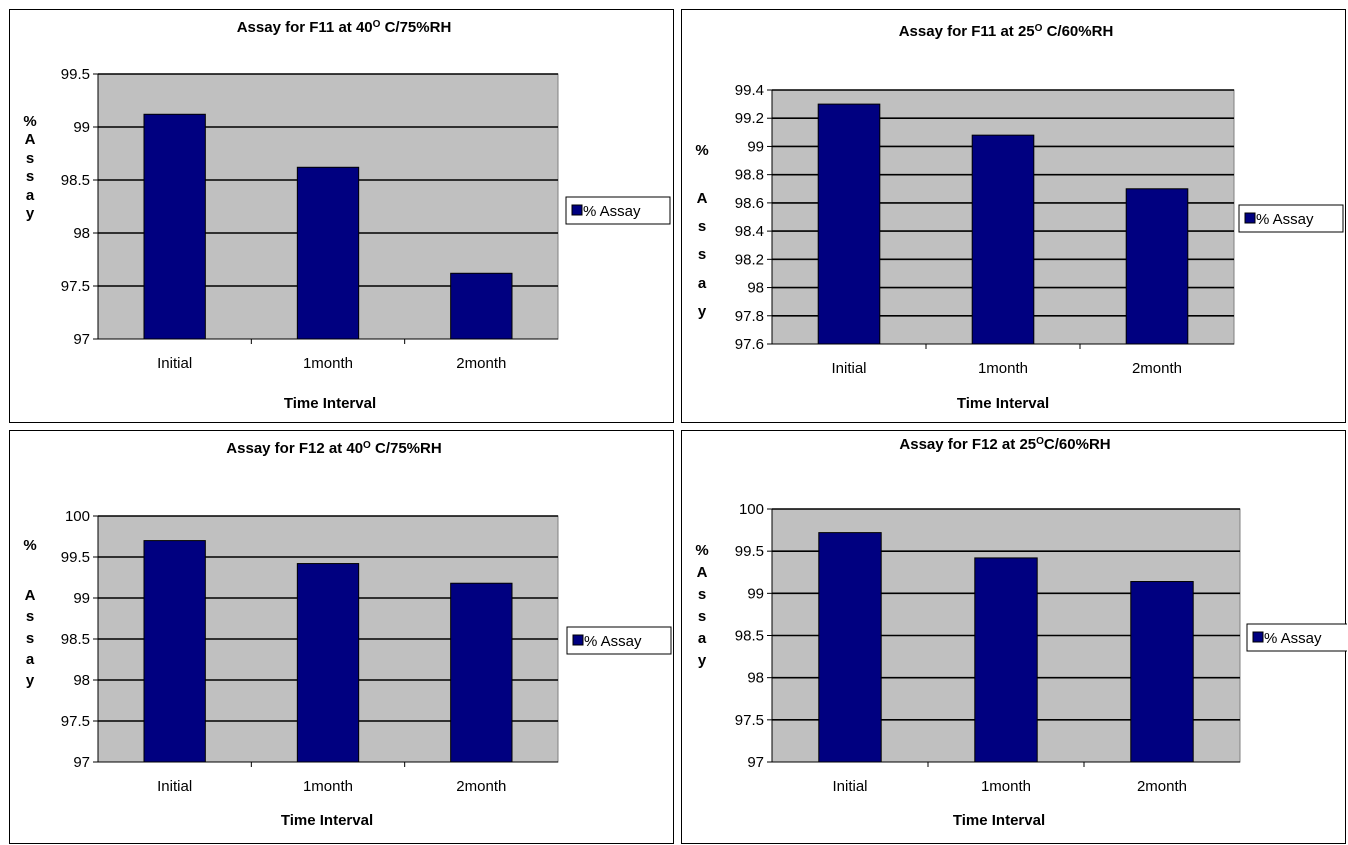  I want to click on y-tick-label: 97.6, so click(749, 344).